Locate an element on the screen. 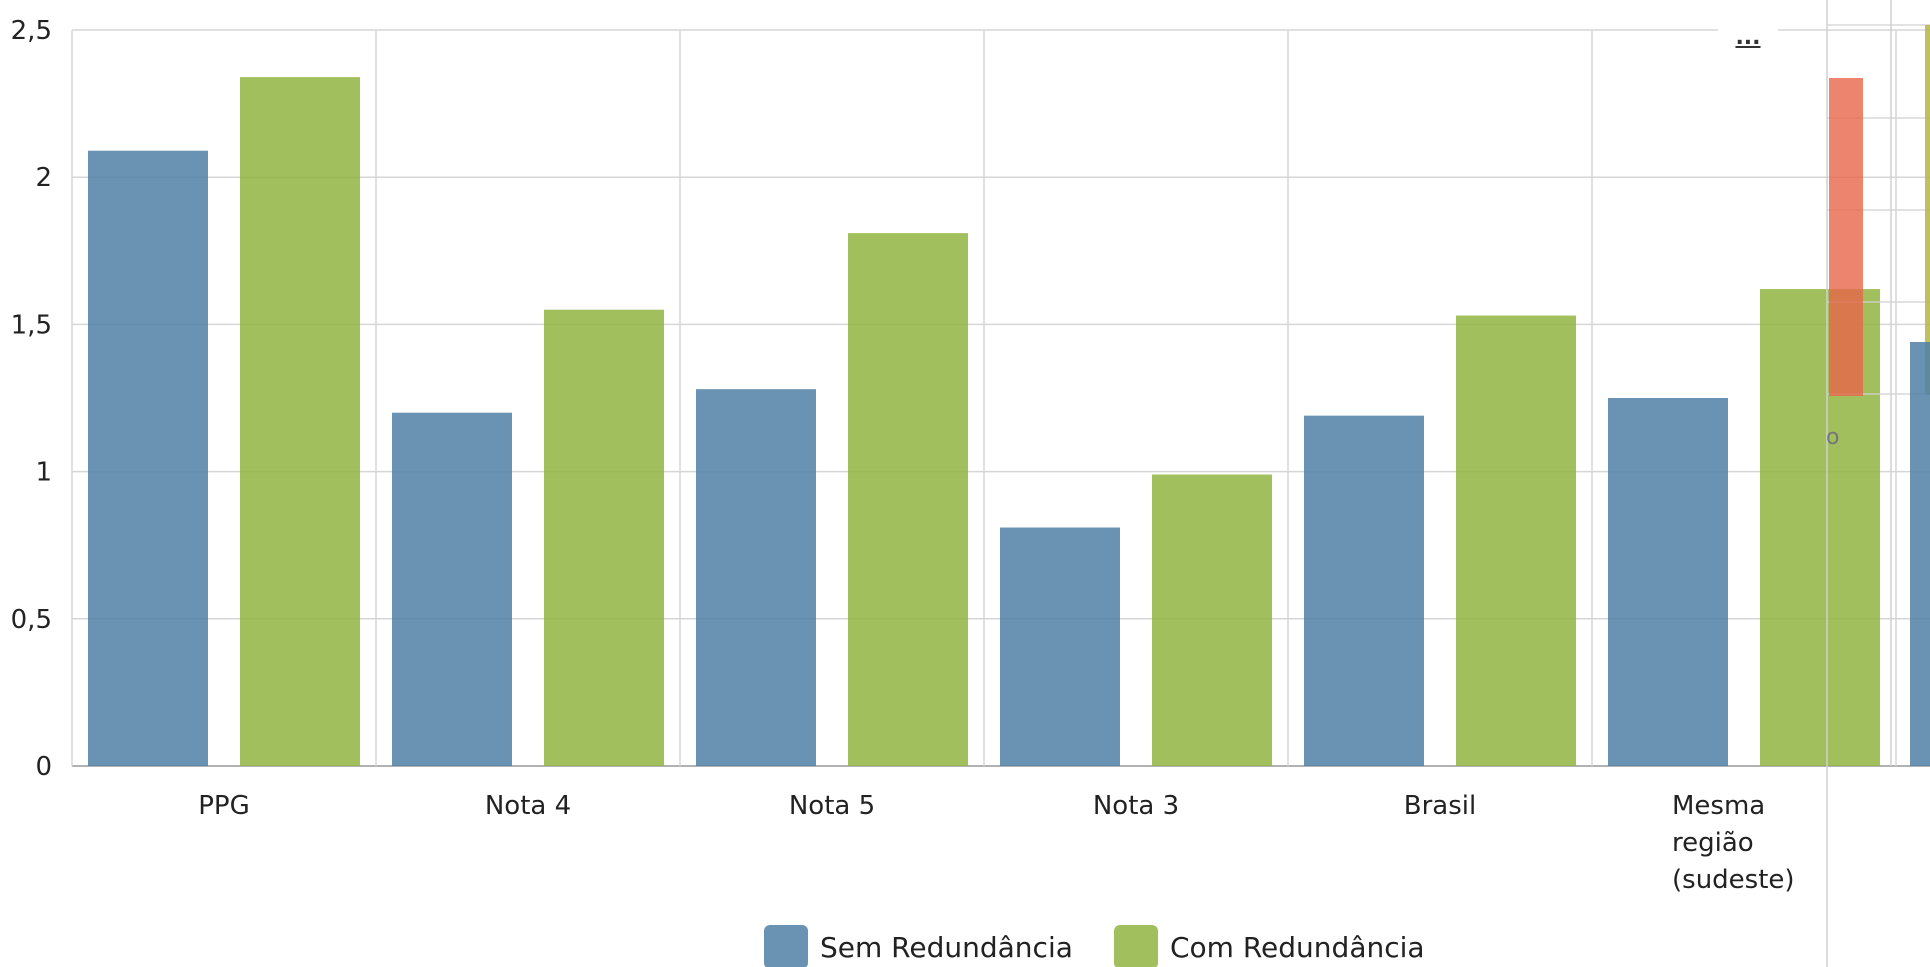 This screenshot has height=967, width=1930. x-category-label: PPG is located at coordinates (224, 806).